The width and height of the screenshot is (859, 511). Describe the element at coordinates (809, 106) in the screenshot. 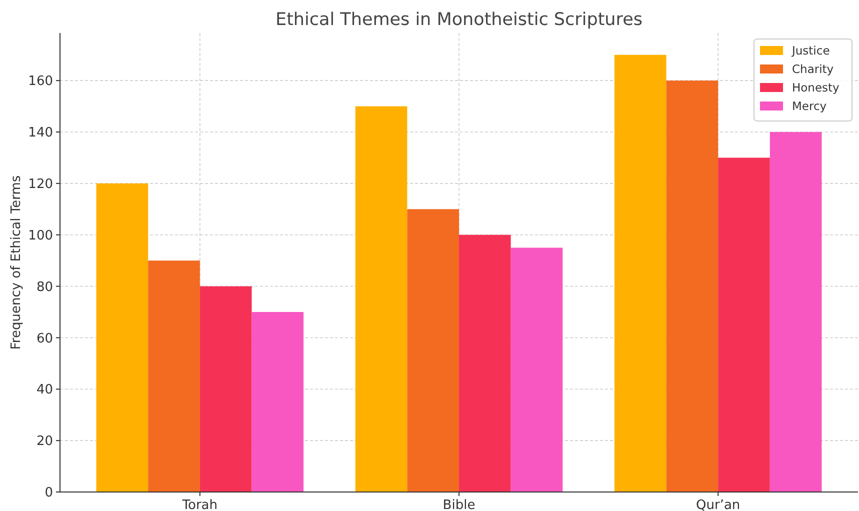

I see `legend-label: Mercy` at that location.